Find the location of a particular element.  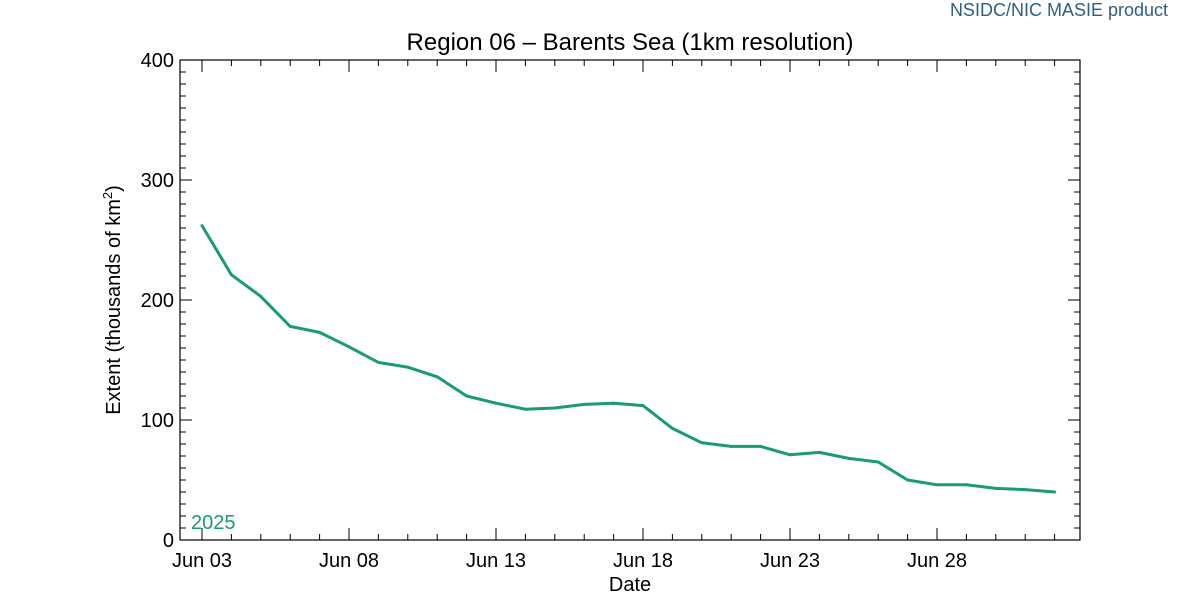

x-tick-label: Jun 13 is located at coordinates (496, 561).